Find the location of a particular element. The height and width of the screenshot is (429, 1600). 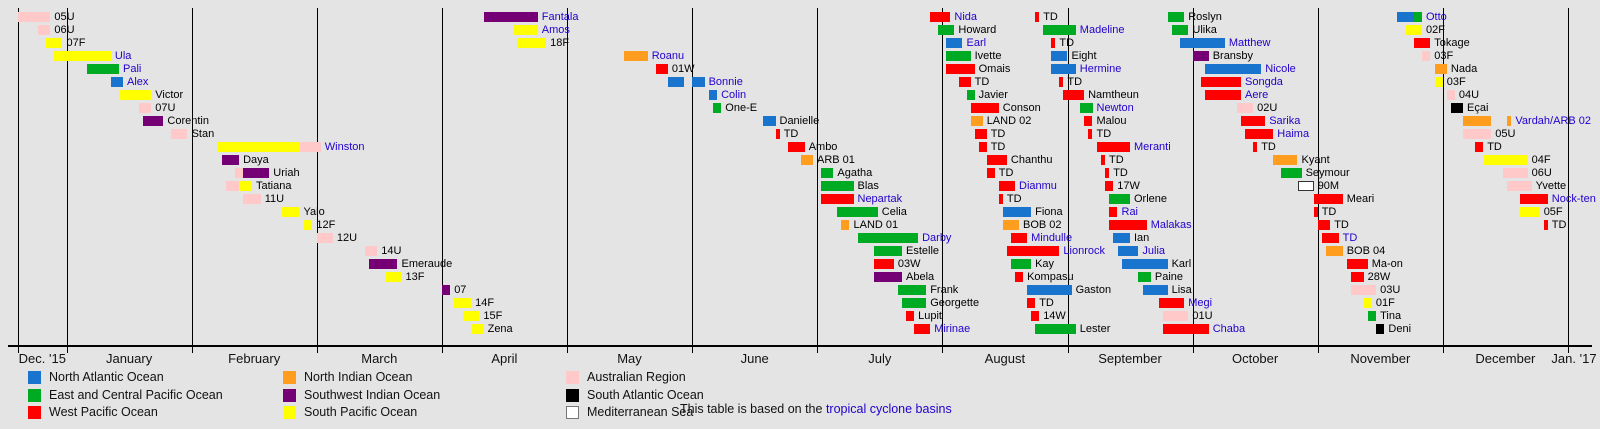

storm-label: Ivette is located at coordinates (988, 56).